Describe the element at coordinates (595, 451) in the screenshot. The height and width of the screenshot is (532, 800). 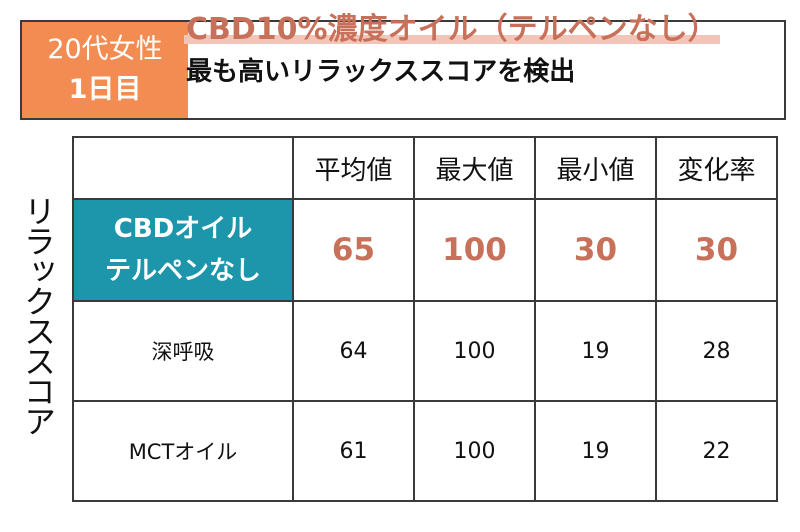
I see `cell-mct-oil-min: 19` at that location.